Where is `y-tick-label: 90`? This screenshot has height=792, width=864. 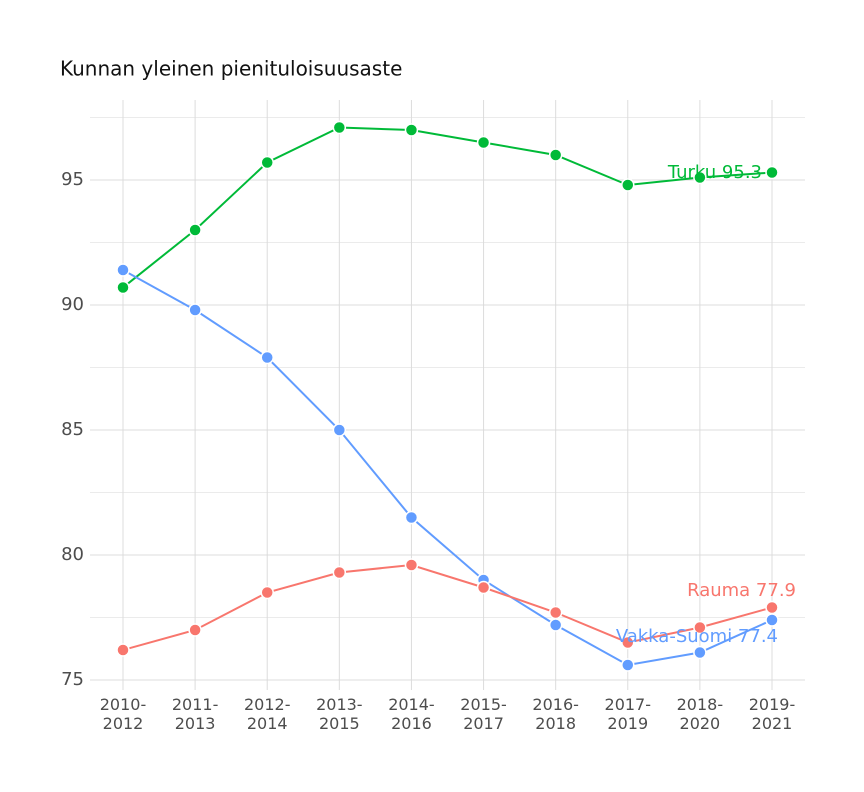 y-tick-label: 90 is located at coordinates (72, 304).